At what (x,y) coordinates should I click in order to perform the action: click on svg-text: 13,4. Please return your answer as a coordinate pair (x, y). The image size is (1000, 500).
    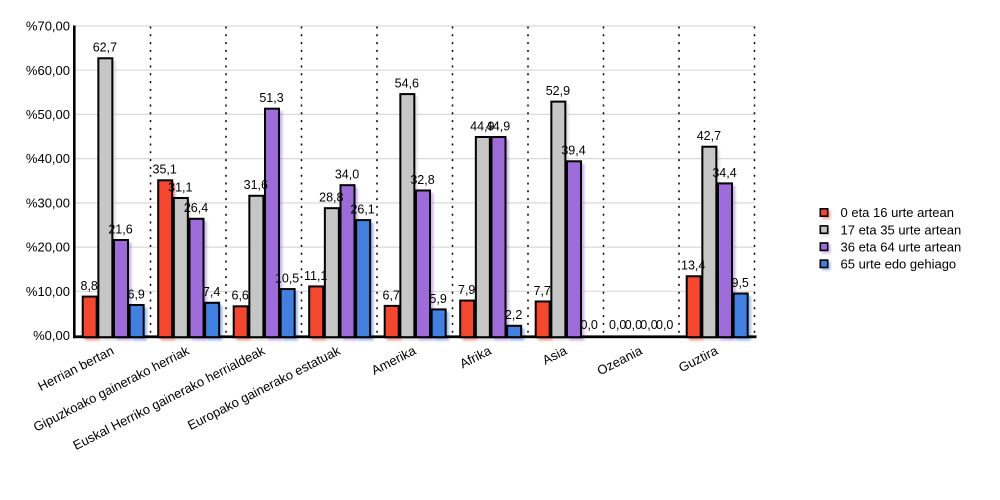
    Looking at the image, I should click on (693, 266).